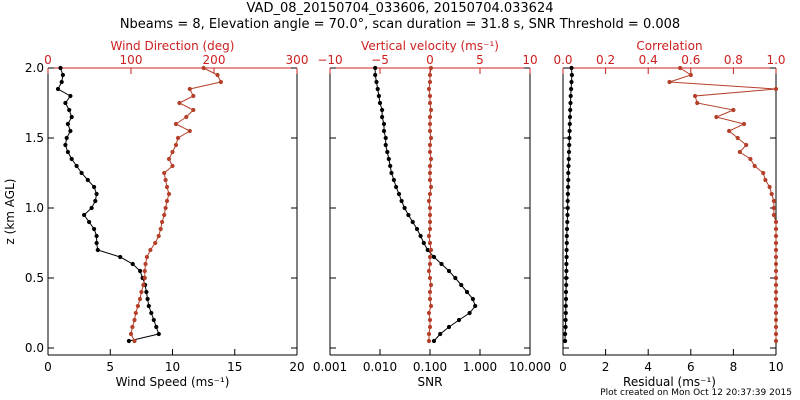 This screenshot has width=800, height=400. What do you see at coordinates (296, 367) in the screenshot?
I see `x-tick-label: 20` at bounding box center [296, 367].